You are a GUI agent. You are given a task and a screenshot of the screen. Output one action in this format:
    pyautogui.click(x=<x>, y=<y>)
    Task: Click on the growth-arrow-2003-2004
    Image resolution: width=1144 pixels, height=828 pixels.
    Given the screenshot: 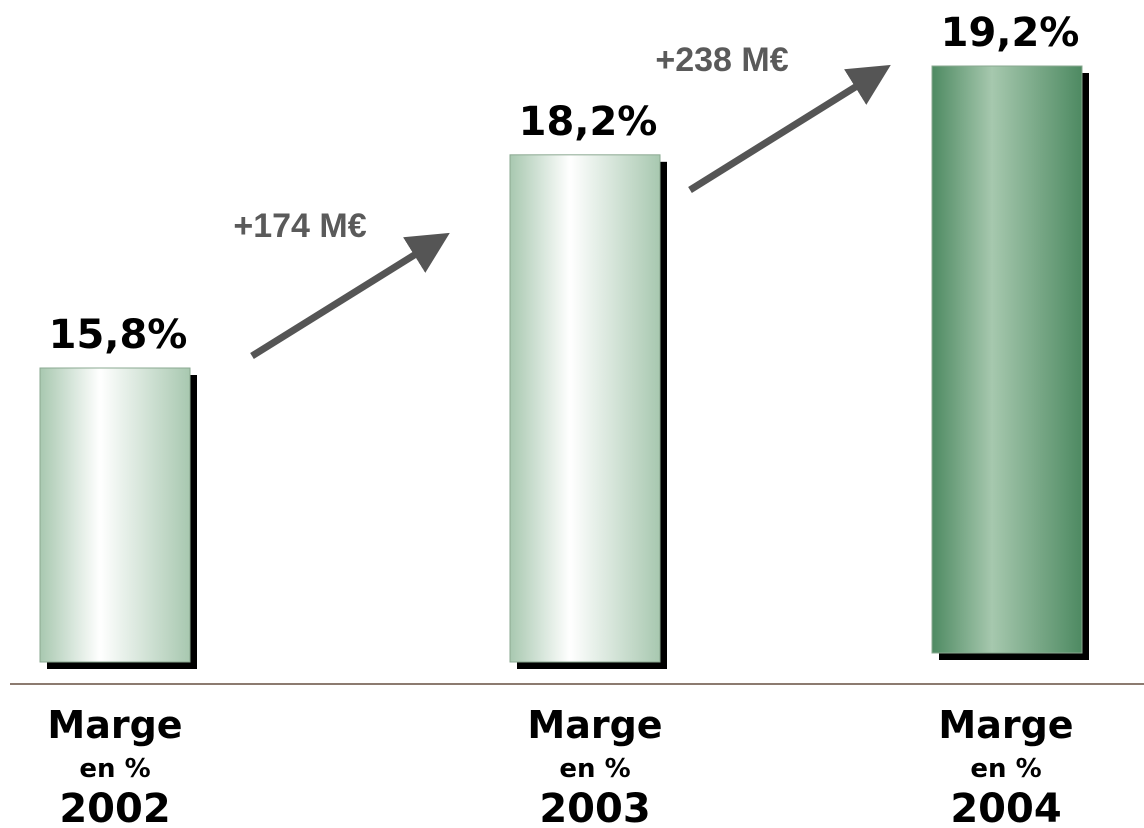 What is the action you would take?
    pyautogui.click(x=789, y=128)
    